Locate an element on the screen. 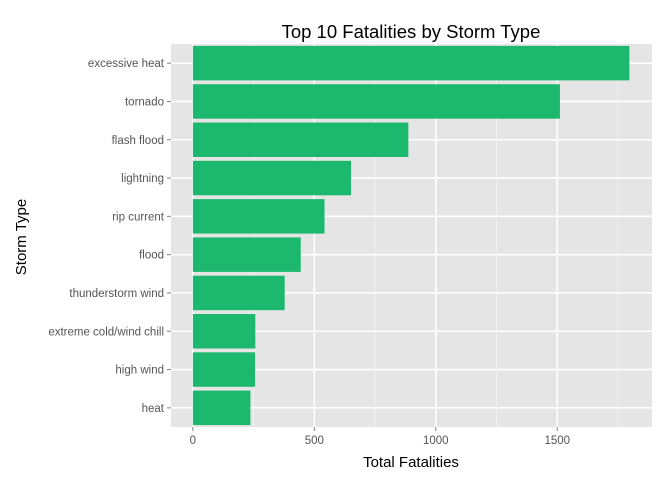  bar-rip-current is located at coordinates (258, 216).